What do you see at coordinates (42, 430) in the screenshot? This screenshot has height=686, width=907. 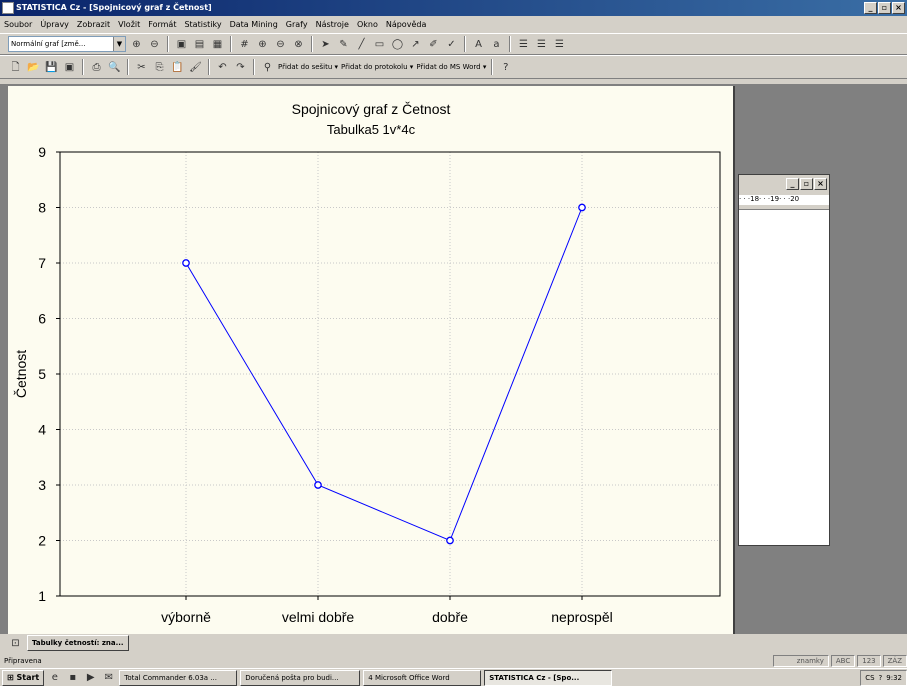 I see `y-tick-label: 4` at bounding box center [42, 430].